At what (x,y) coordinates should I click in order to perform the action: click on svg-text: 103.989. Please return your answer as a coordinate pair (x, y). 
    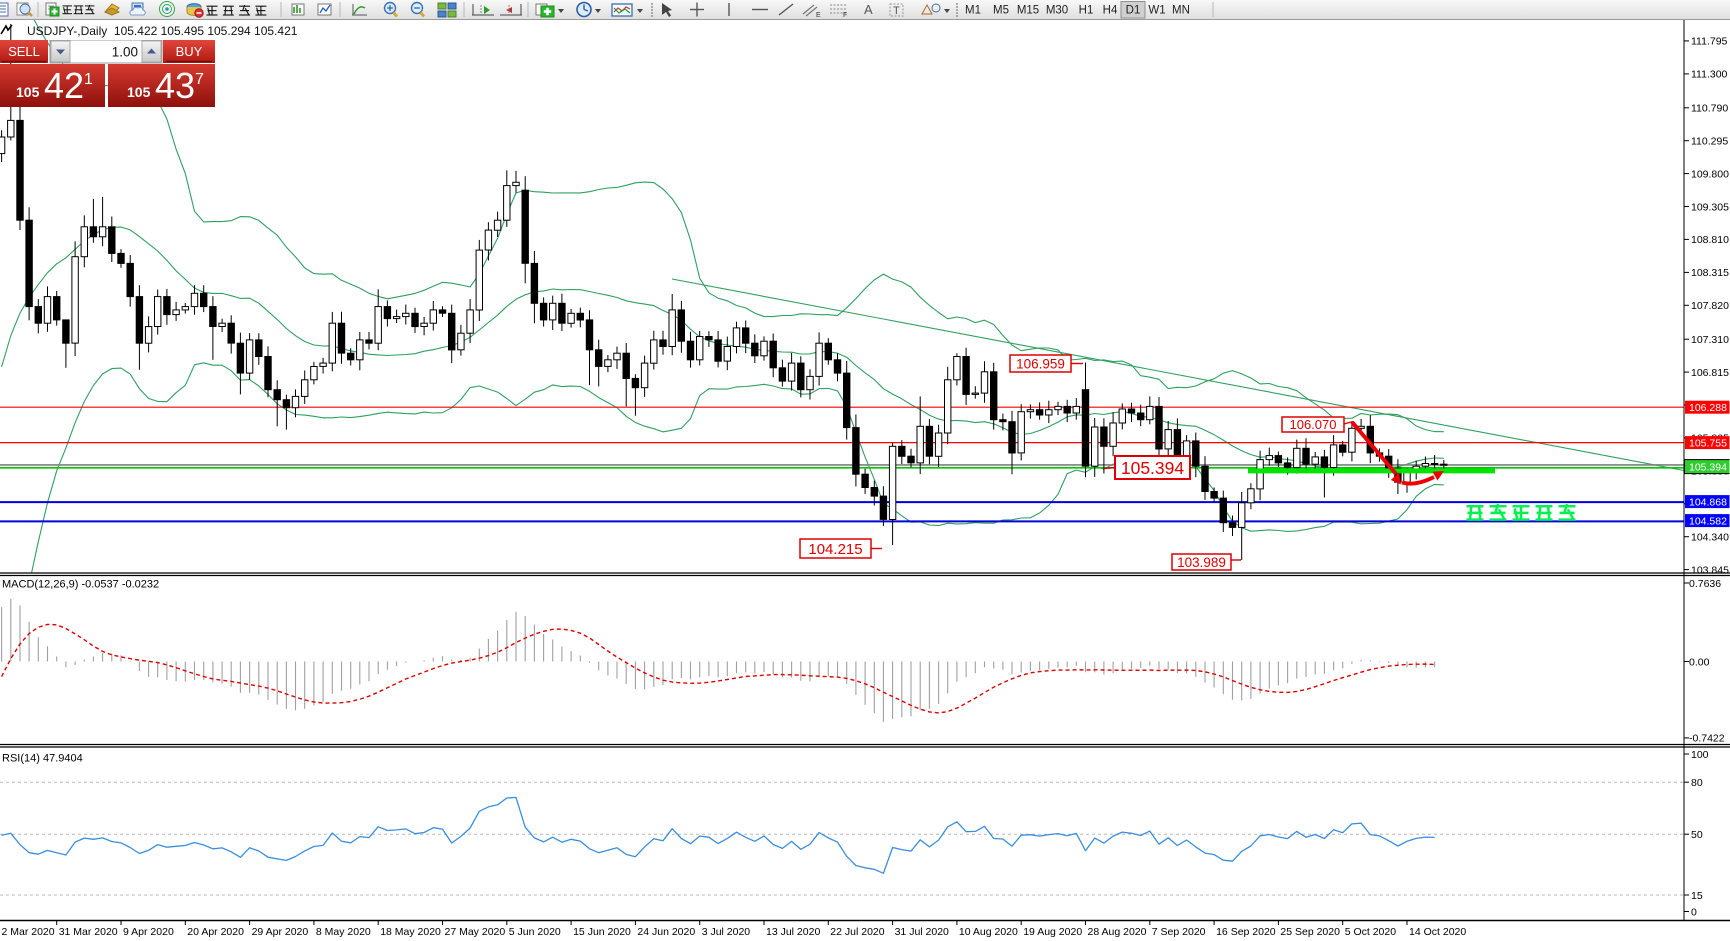
    Looking at the image, I should click on (1201, 562).